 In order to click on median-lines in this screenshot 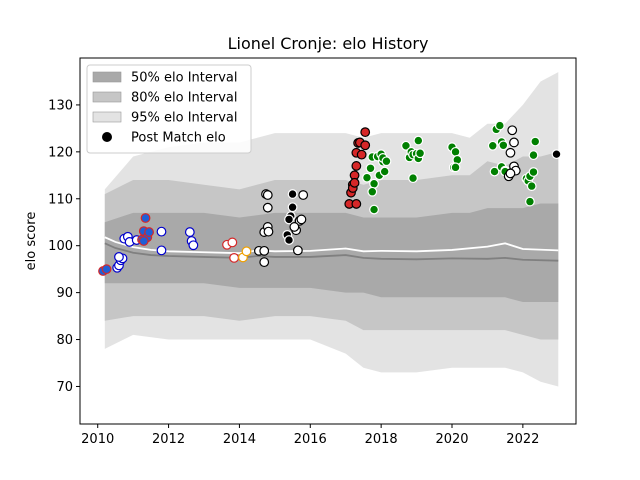, I will do `click(331, 249)`.